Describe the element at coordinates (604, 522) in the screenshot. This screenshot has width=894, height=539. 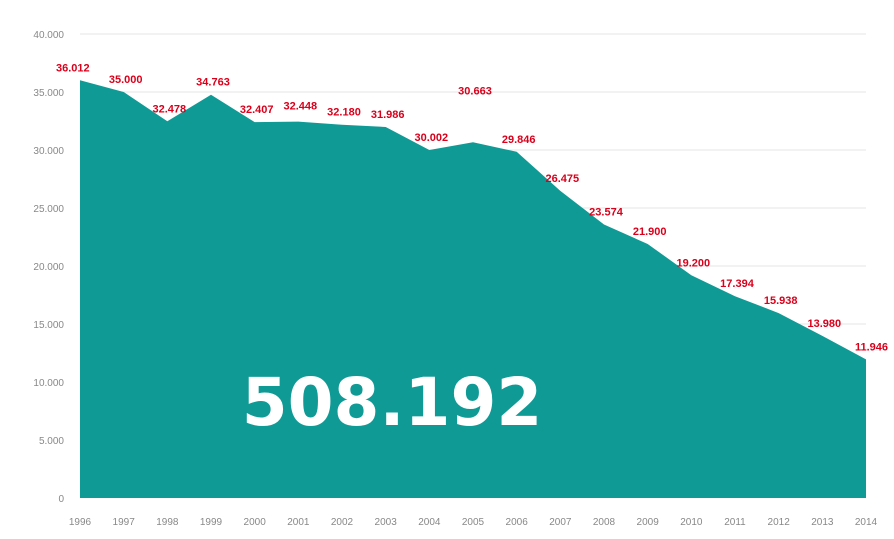
I see `x-tick-label-2008: 2008` at that location.